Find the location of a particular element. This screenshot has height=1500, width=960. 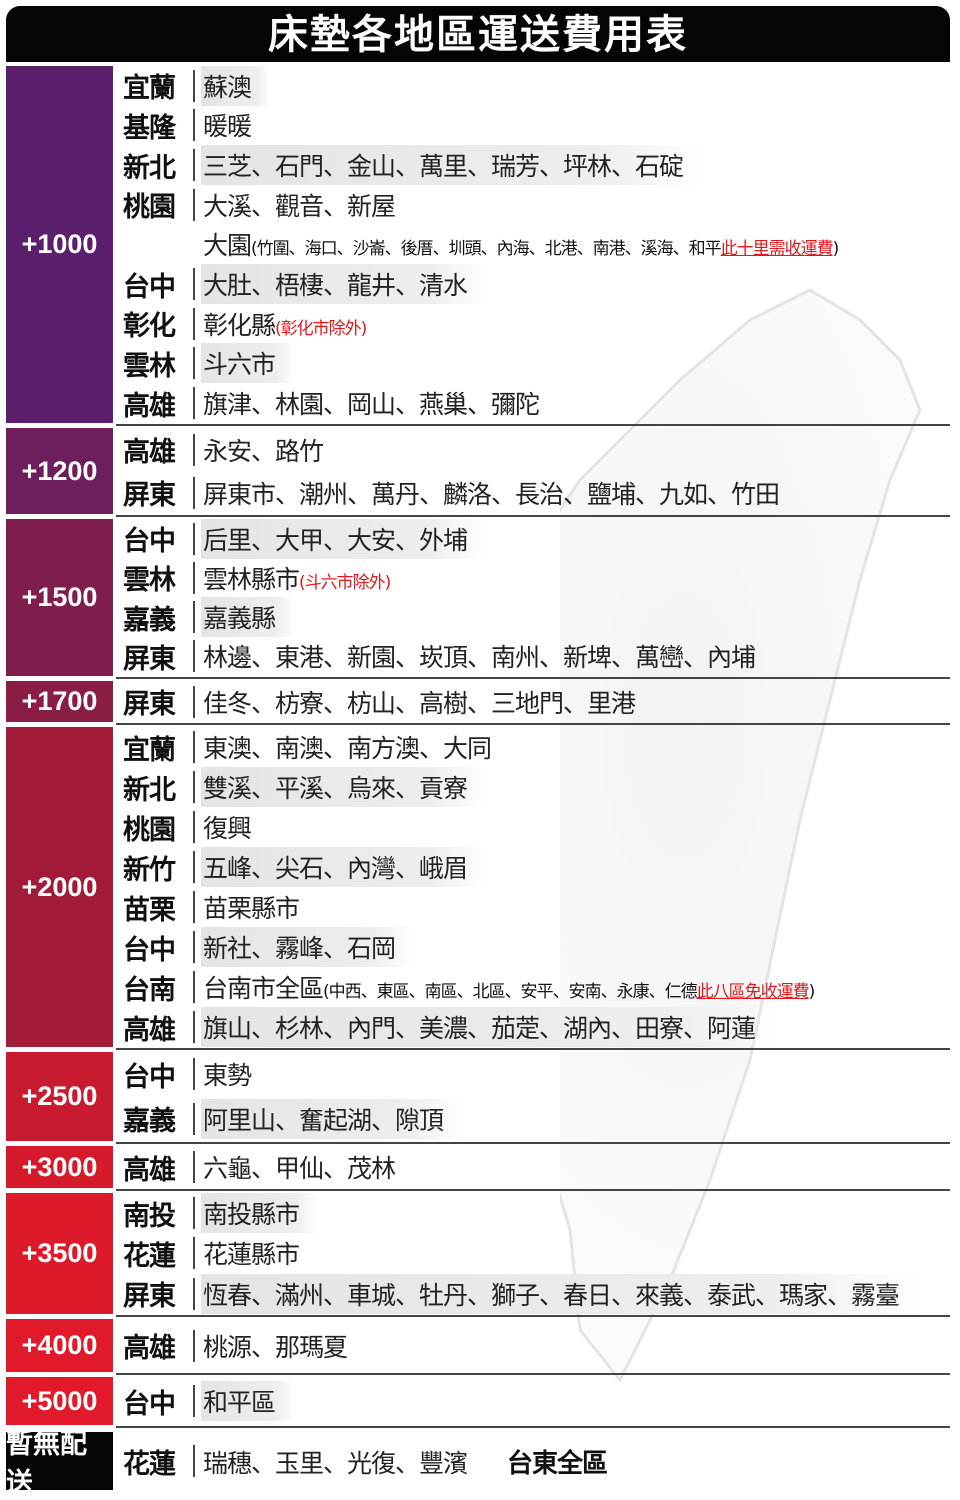

table-row: 南投 南投縣市 is located at coordinates (536, 1213).